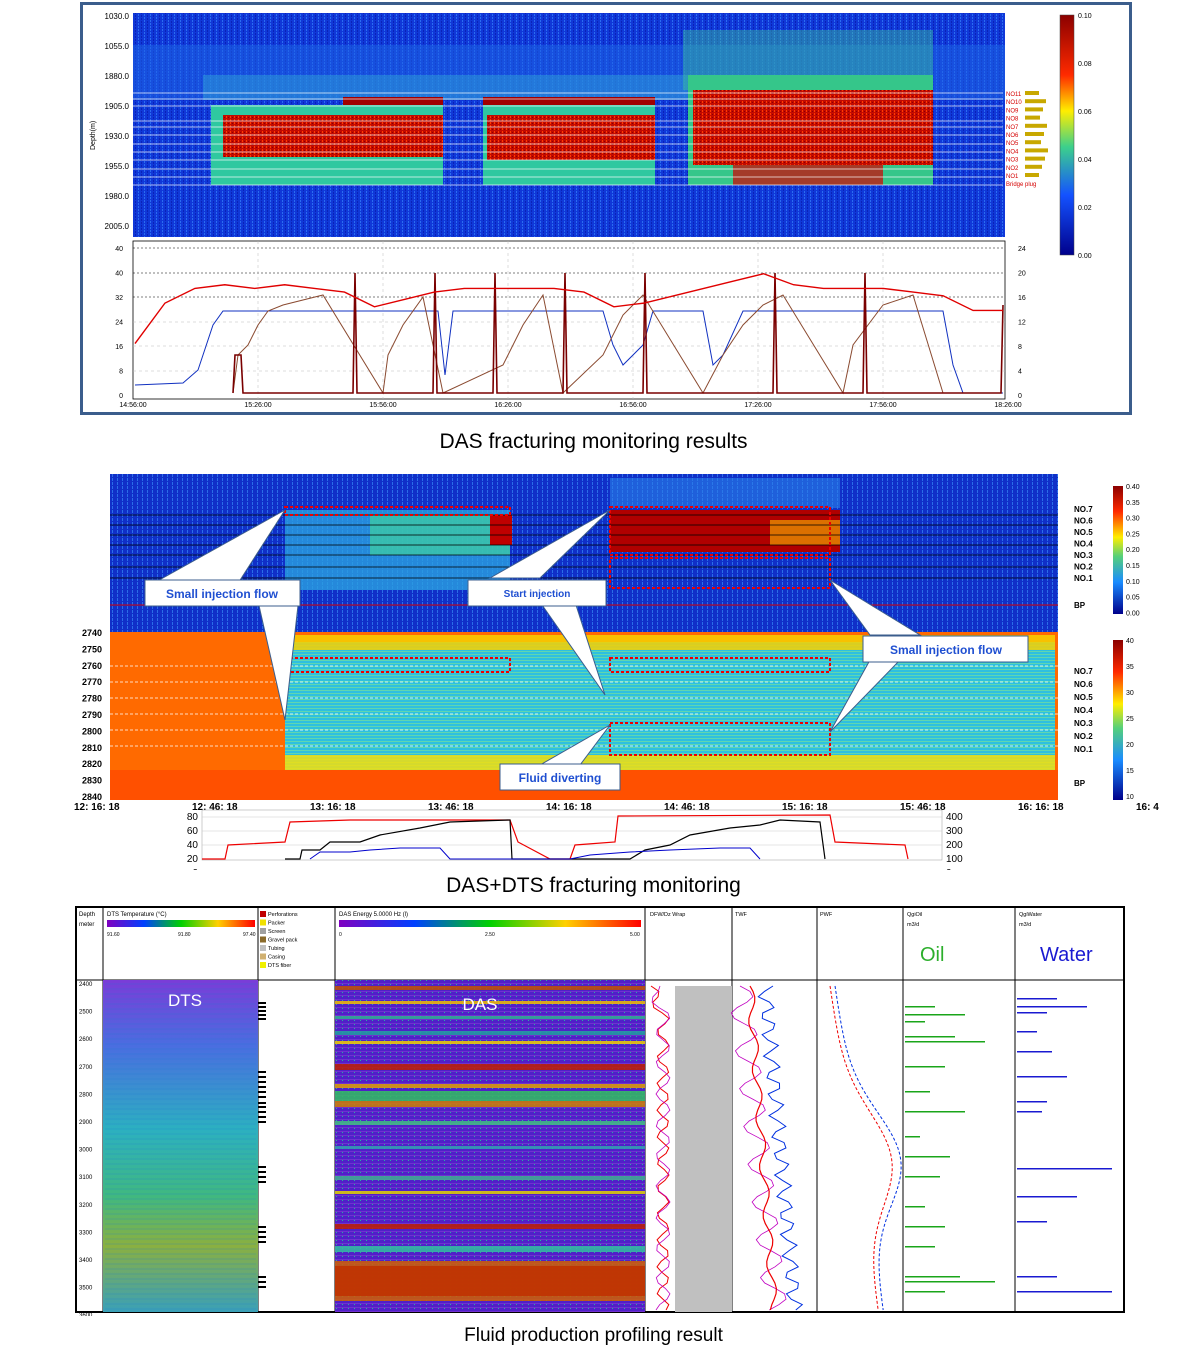 The height and width of the screenshot is (1356, 1187). I want to click on fig1-colorbar-tick: 0.04, so click(1085, 160).